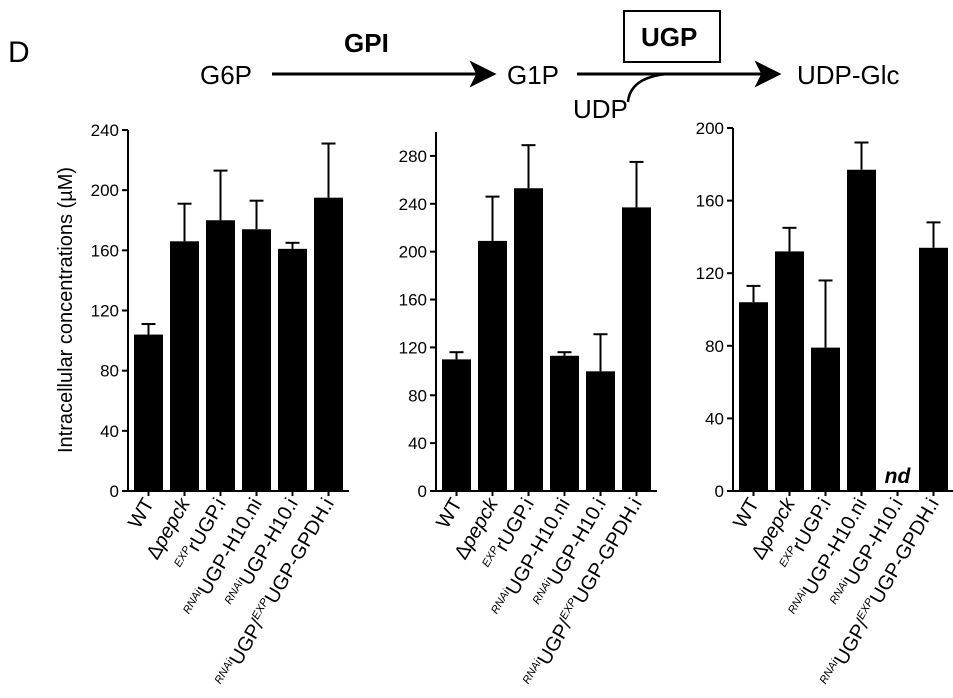  Describe the element at coordinates (66, 310) in the screenshot. I see `y-axis-label: Intracellular concentrations (µM)` at that location.